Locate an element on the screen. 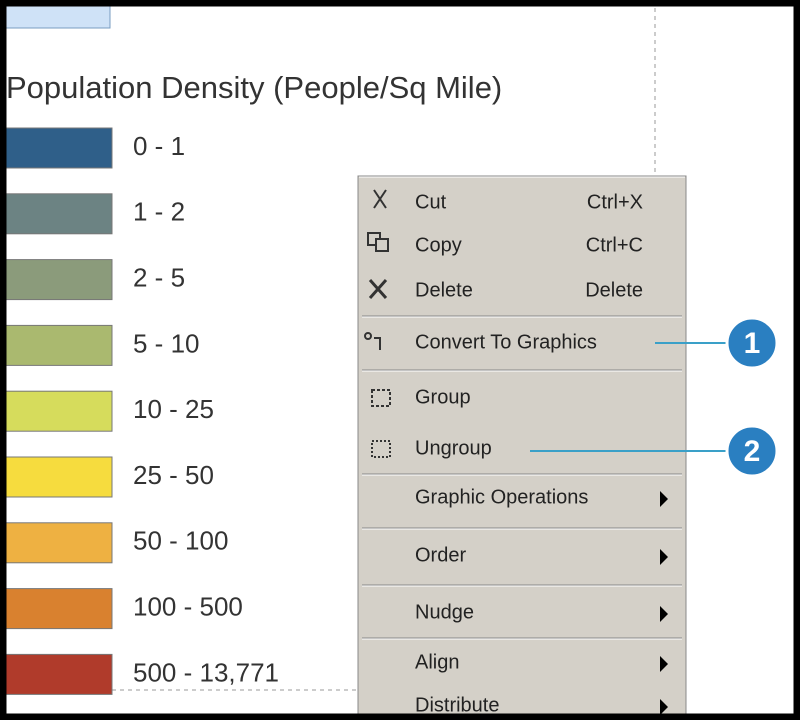 The image size is (800, 720). menu-item: Convert To Graphics is located at coordinates (506, 342).